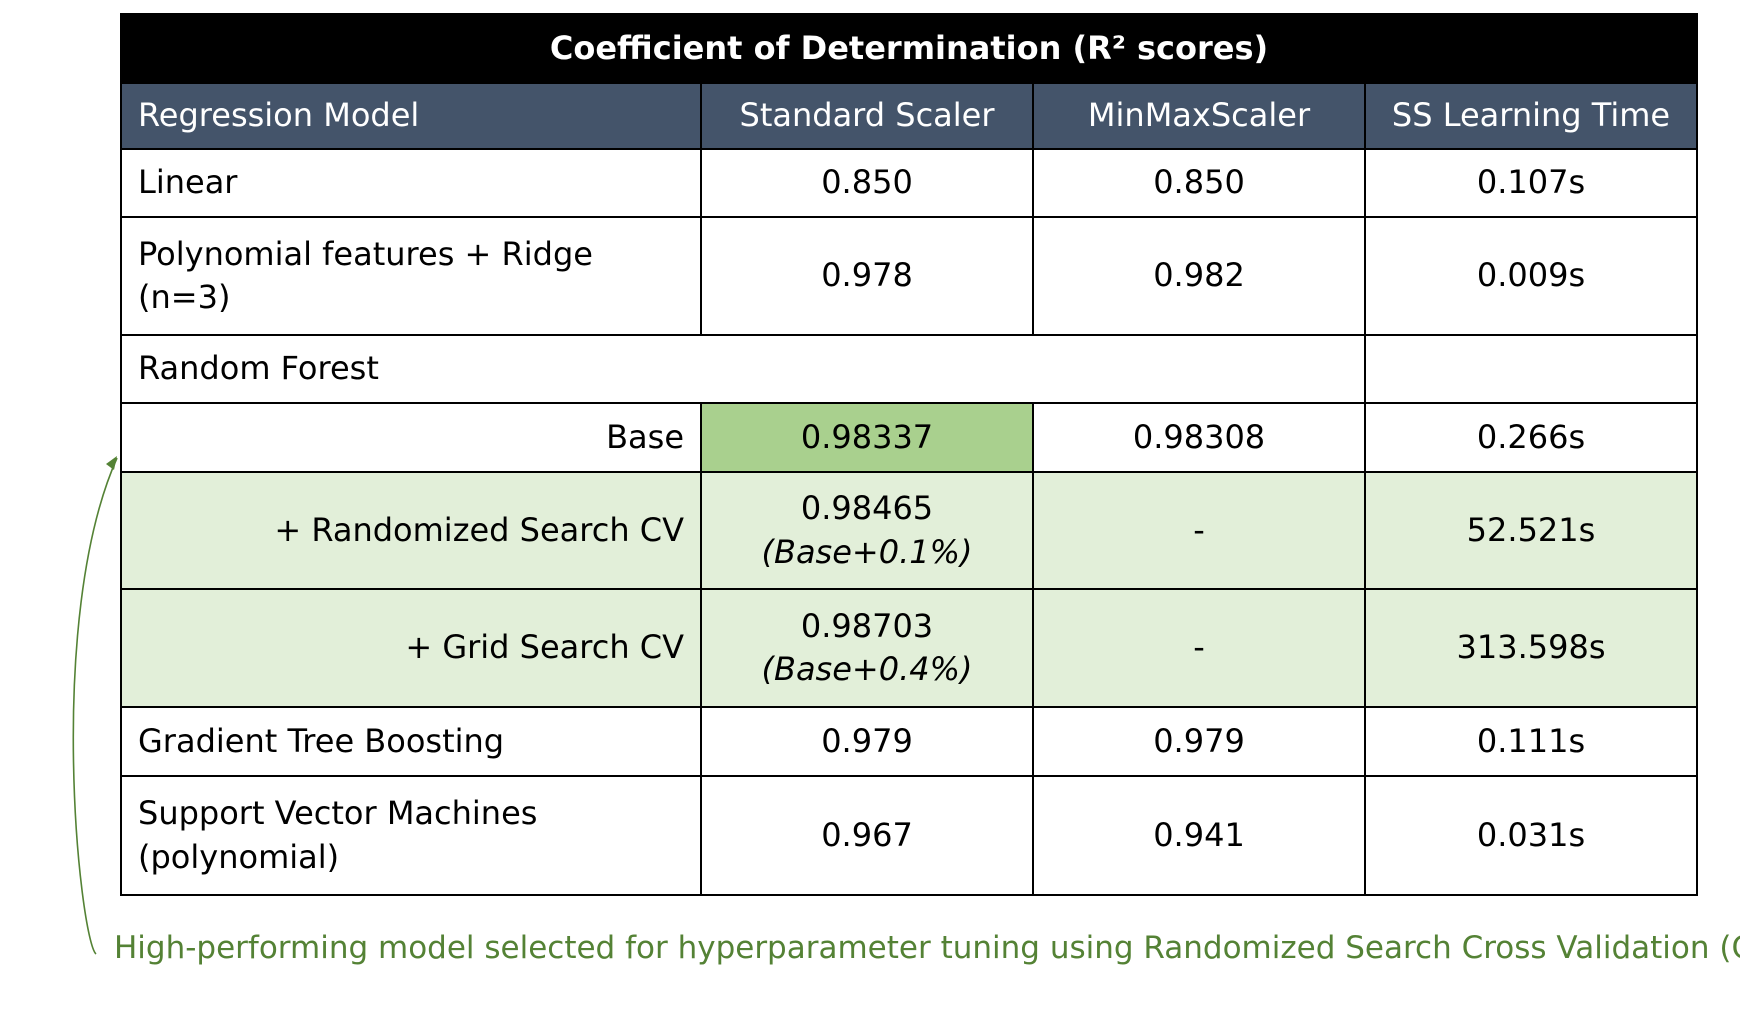  Describe the element at coordinates (909, 48) in the screenshot. I see `table-title: Coefficient of Determination (R² scores)` at that location.